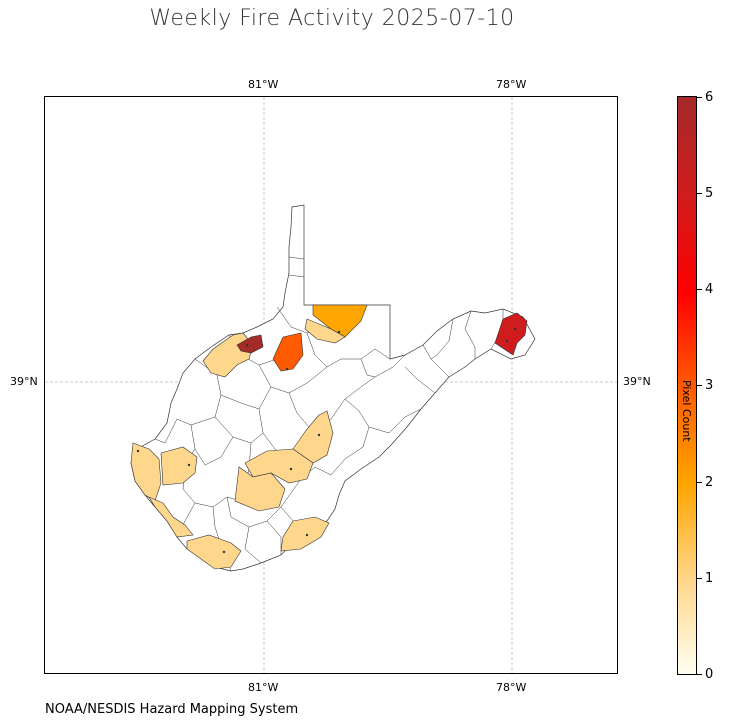  Describe the element at coordinates (511, 334) in the screenshot. I see `county-jefferson-area` at that location.